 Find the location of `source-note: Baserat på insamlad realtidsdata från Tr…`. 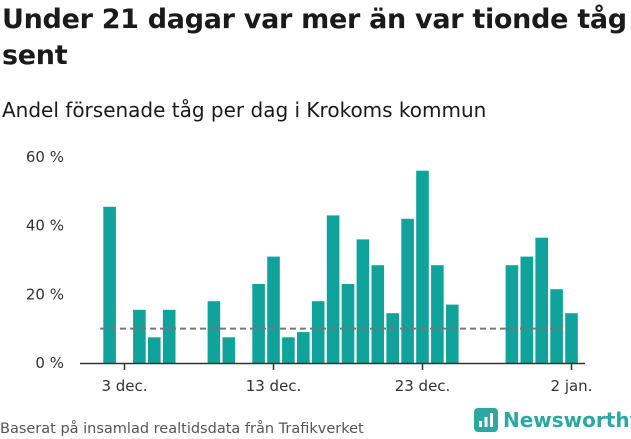

source-note: Baserat på insamlad realtidsdata från Tr… is located at coordinates (182, 429).